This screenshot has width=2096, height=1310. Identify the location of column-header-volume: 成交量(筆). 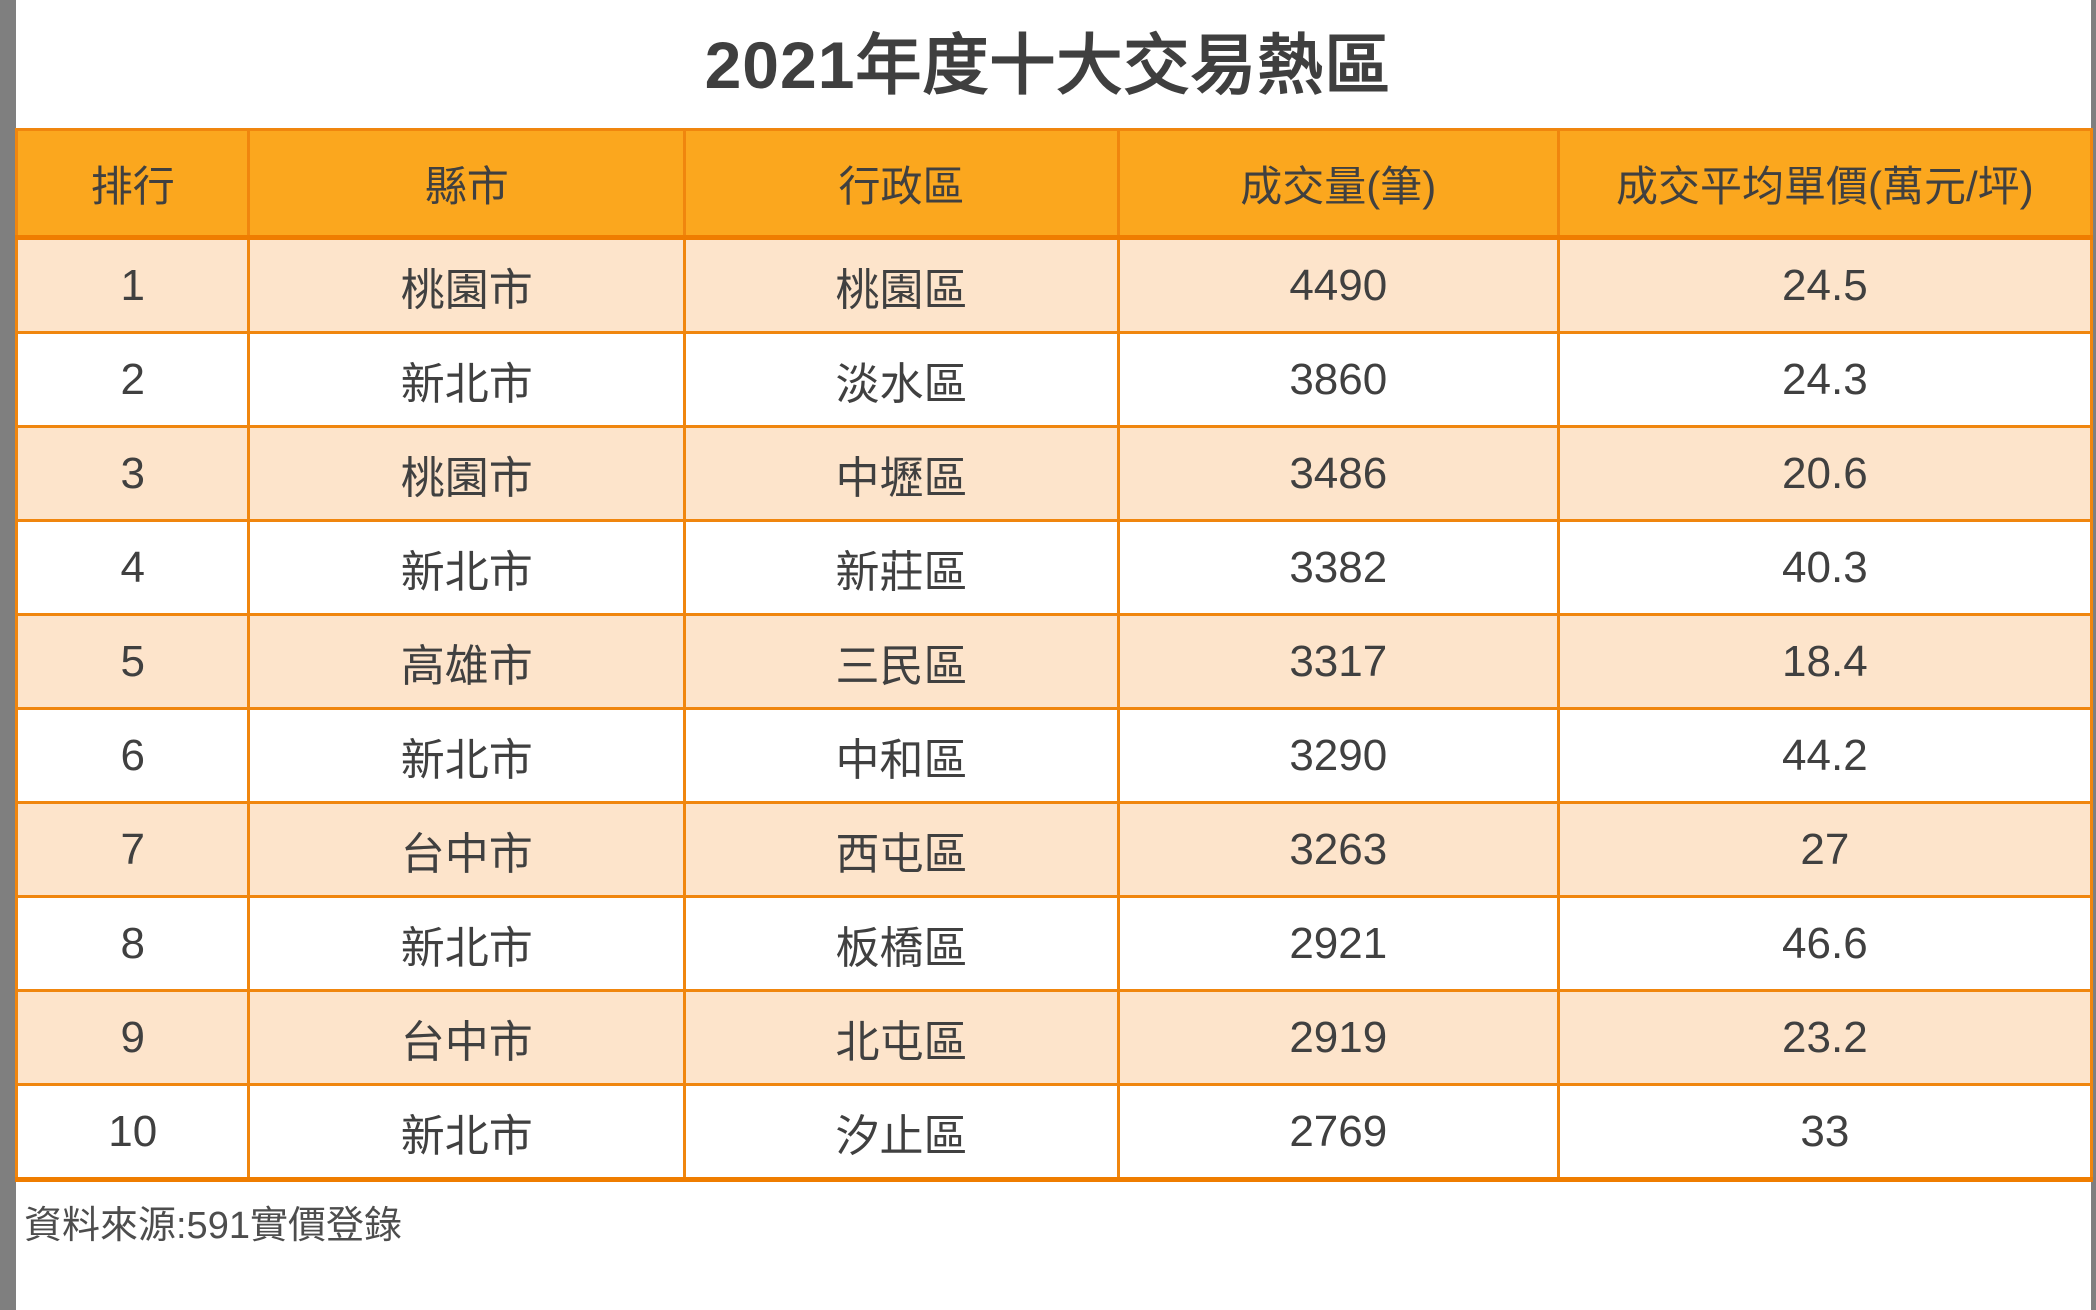
(1338, 184).